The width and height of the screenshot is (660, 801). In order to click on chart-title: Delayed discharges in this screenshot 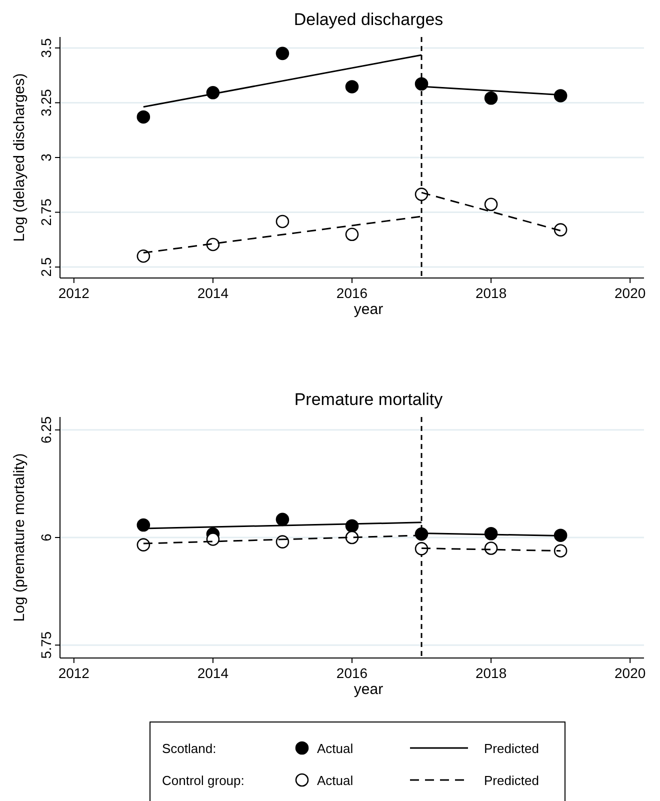, I will do `click(369, 19)`.